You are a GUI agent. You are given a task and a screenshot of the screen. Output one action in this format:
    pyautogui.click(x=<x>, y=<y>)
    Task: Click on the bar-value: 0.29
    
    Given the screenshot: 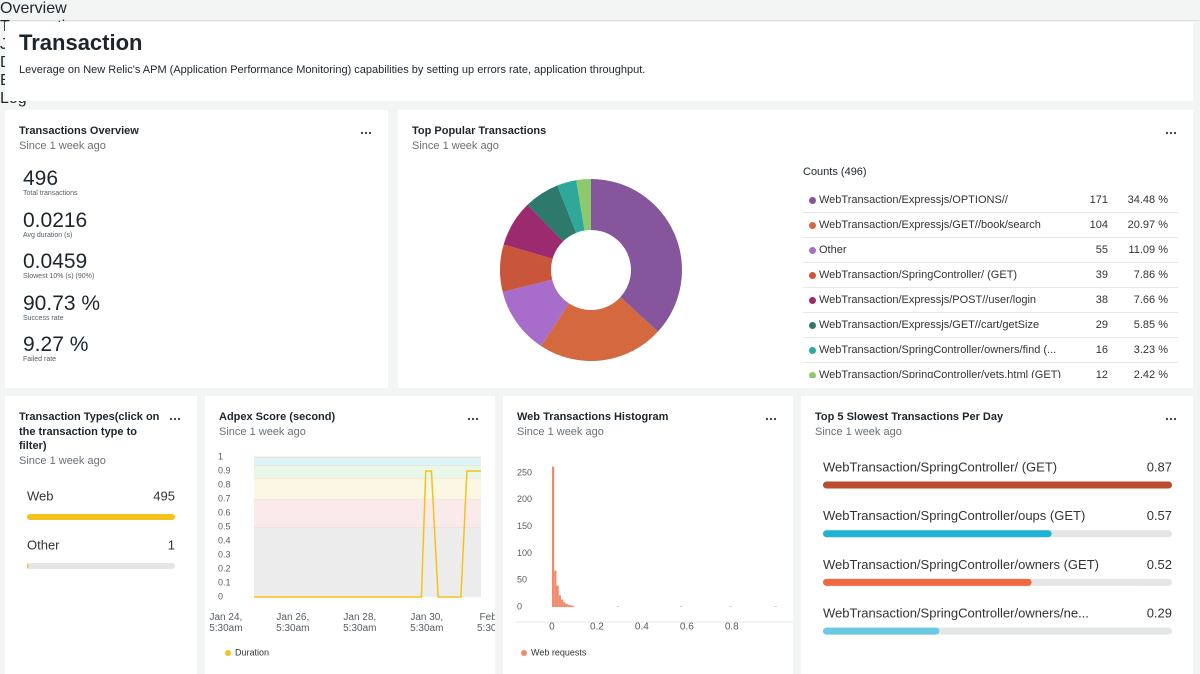 What is the action you would take?
    pyautogui.click(x=1159, y=613)
    